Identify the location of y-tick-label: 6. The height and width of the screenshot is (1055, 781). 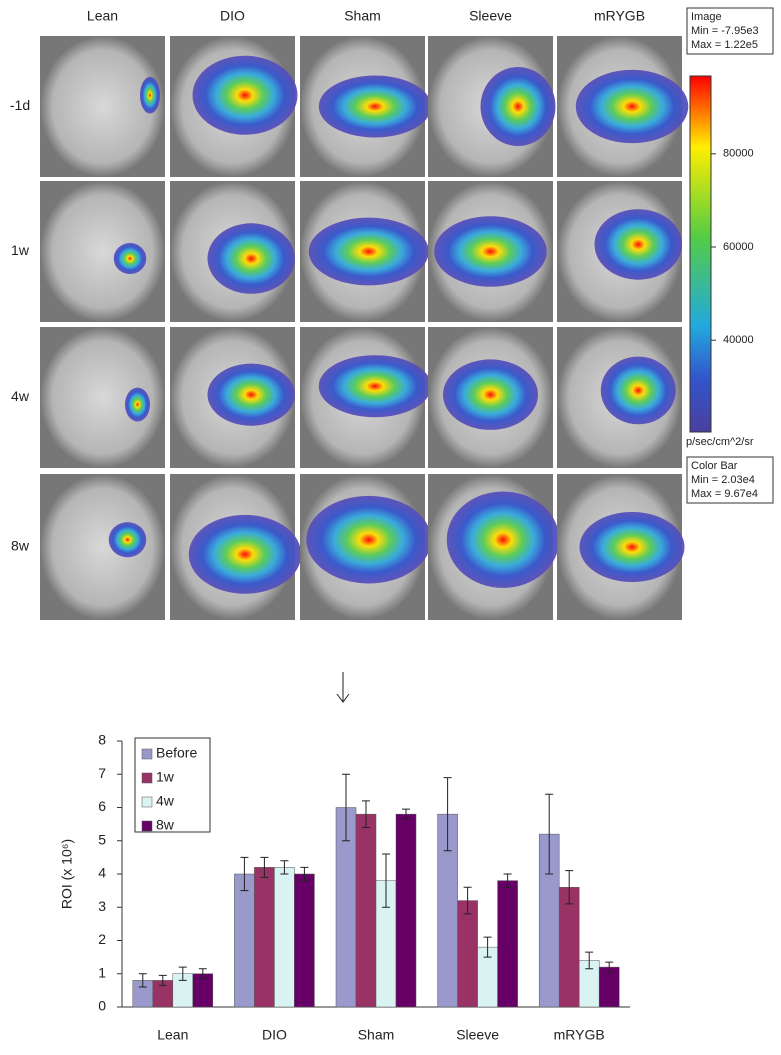
(102, 806).